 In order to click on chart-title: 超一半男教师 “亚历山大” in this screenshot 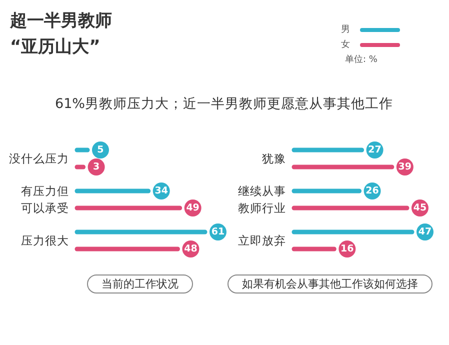, I will do `click(60, 34)`.